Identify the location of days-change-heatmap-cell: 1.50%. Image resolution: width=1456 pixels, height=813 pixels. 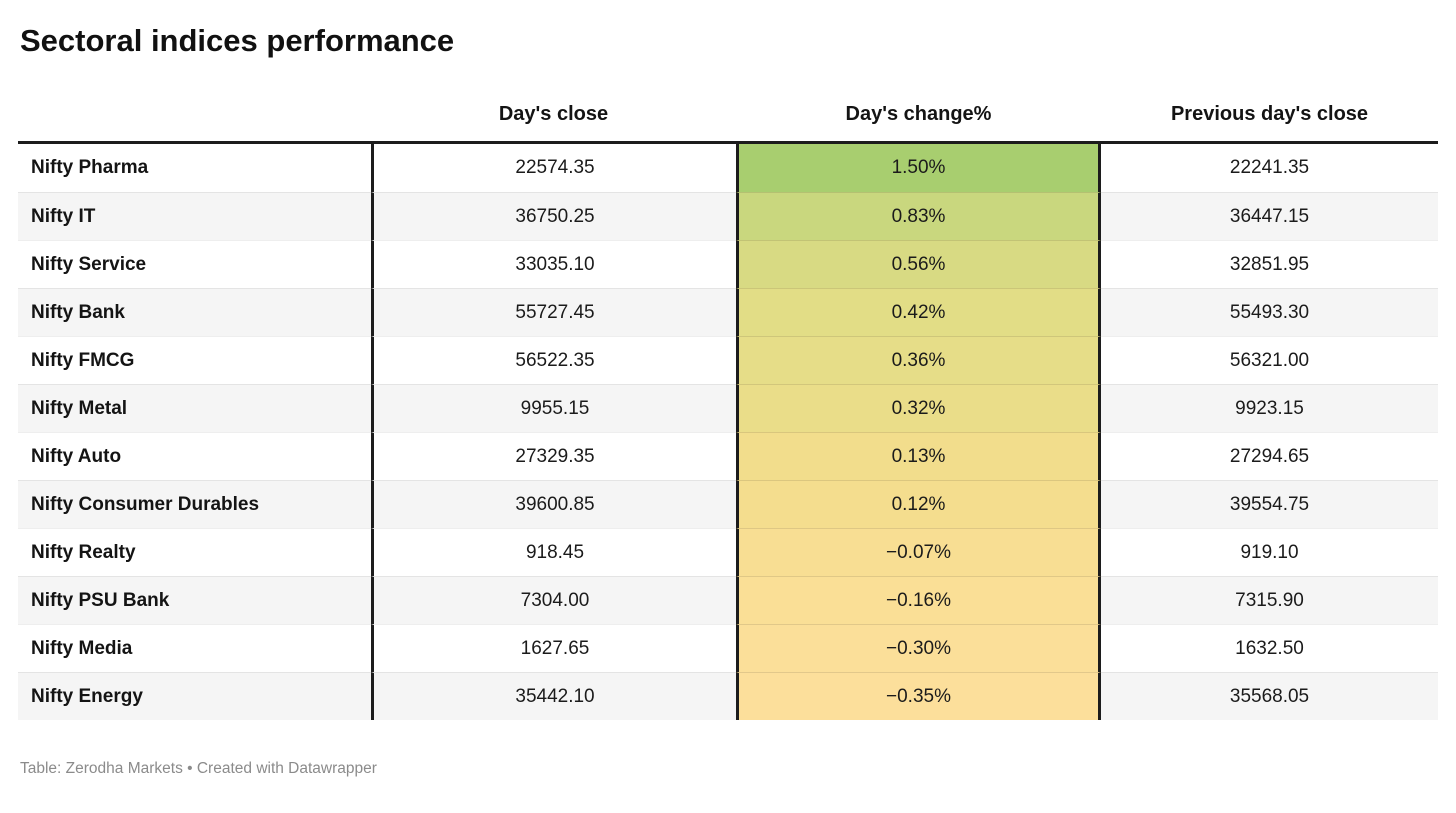
(918, 168).